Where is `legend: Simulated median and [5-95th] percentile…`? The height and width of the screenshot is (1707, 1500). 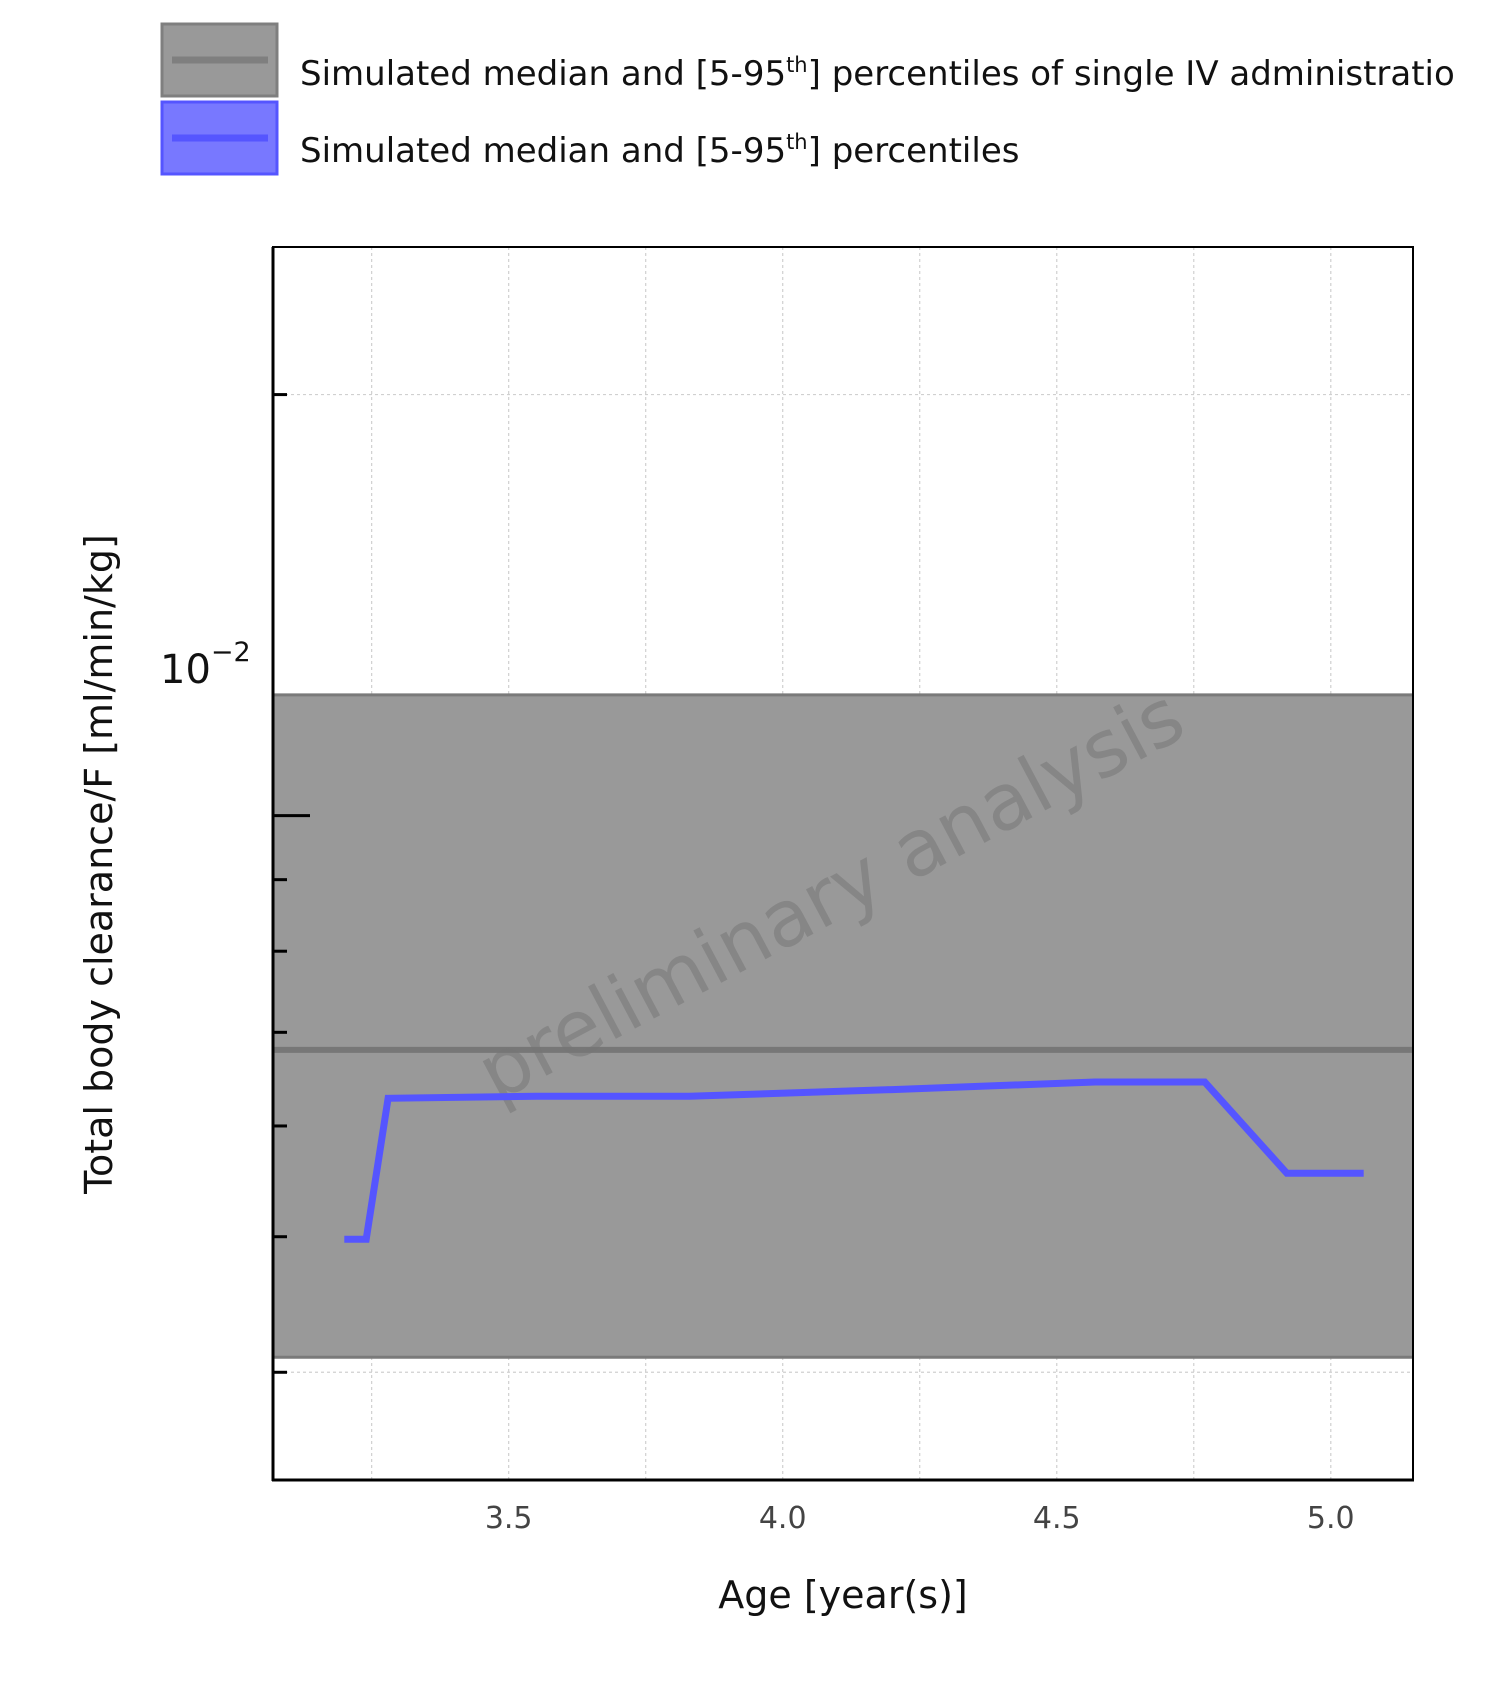
legend: Simulated median and [5-95th] percentile… is located at coordinates (808, 99).